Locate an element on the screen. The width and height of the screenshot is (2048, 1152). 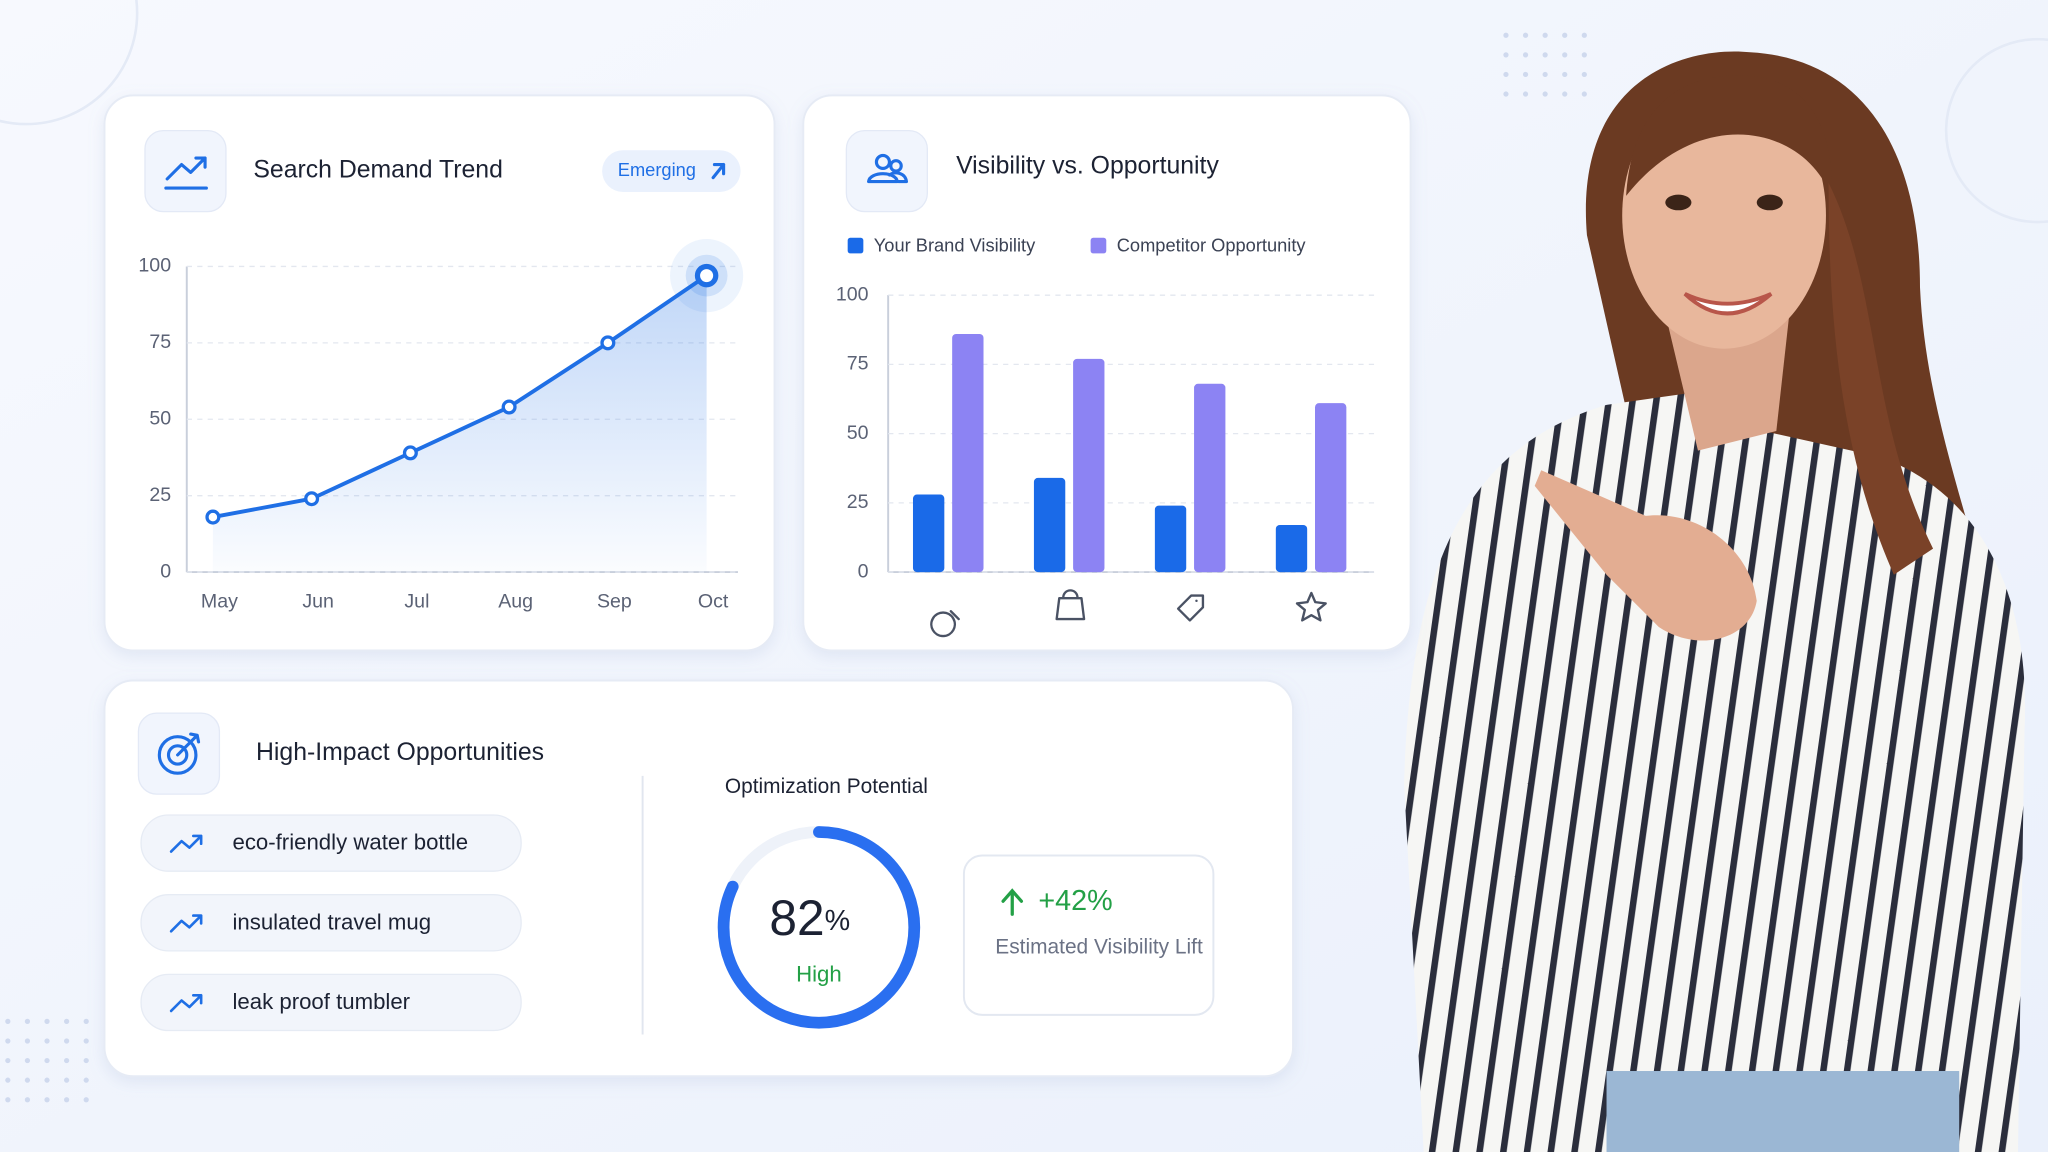
users-icon is located at coordinates (888, 168).